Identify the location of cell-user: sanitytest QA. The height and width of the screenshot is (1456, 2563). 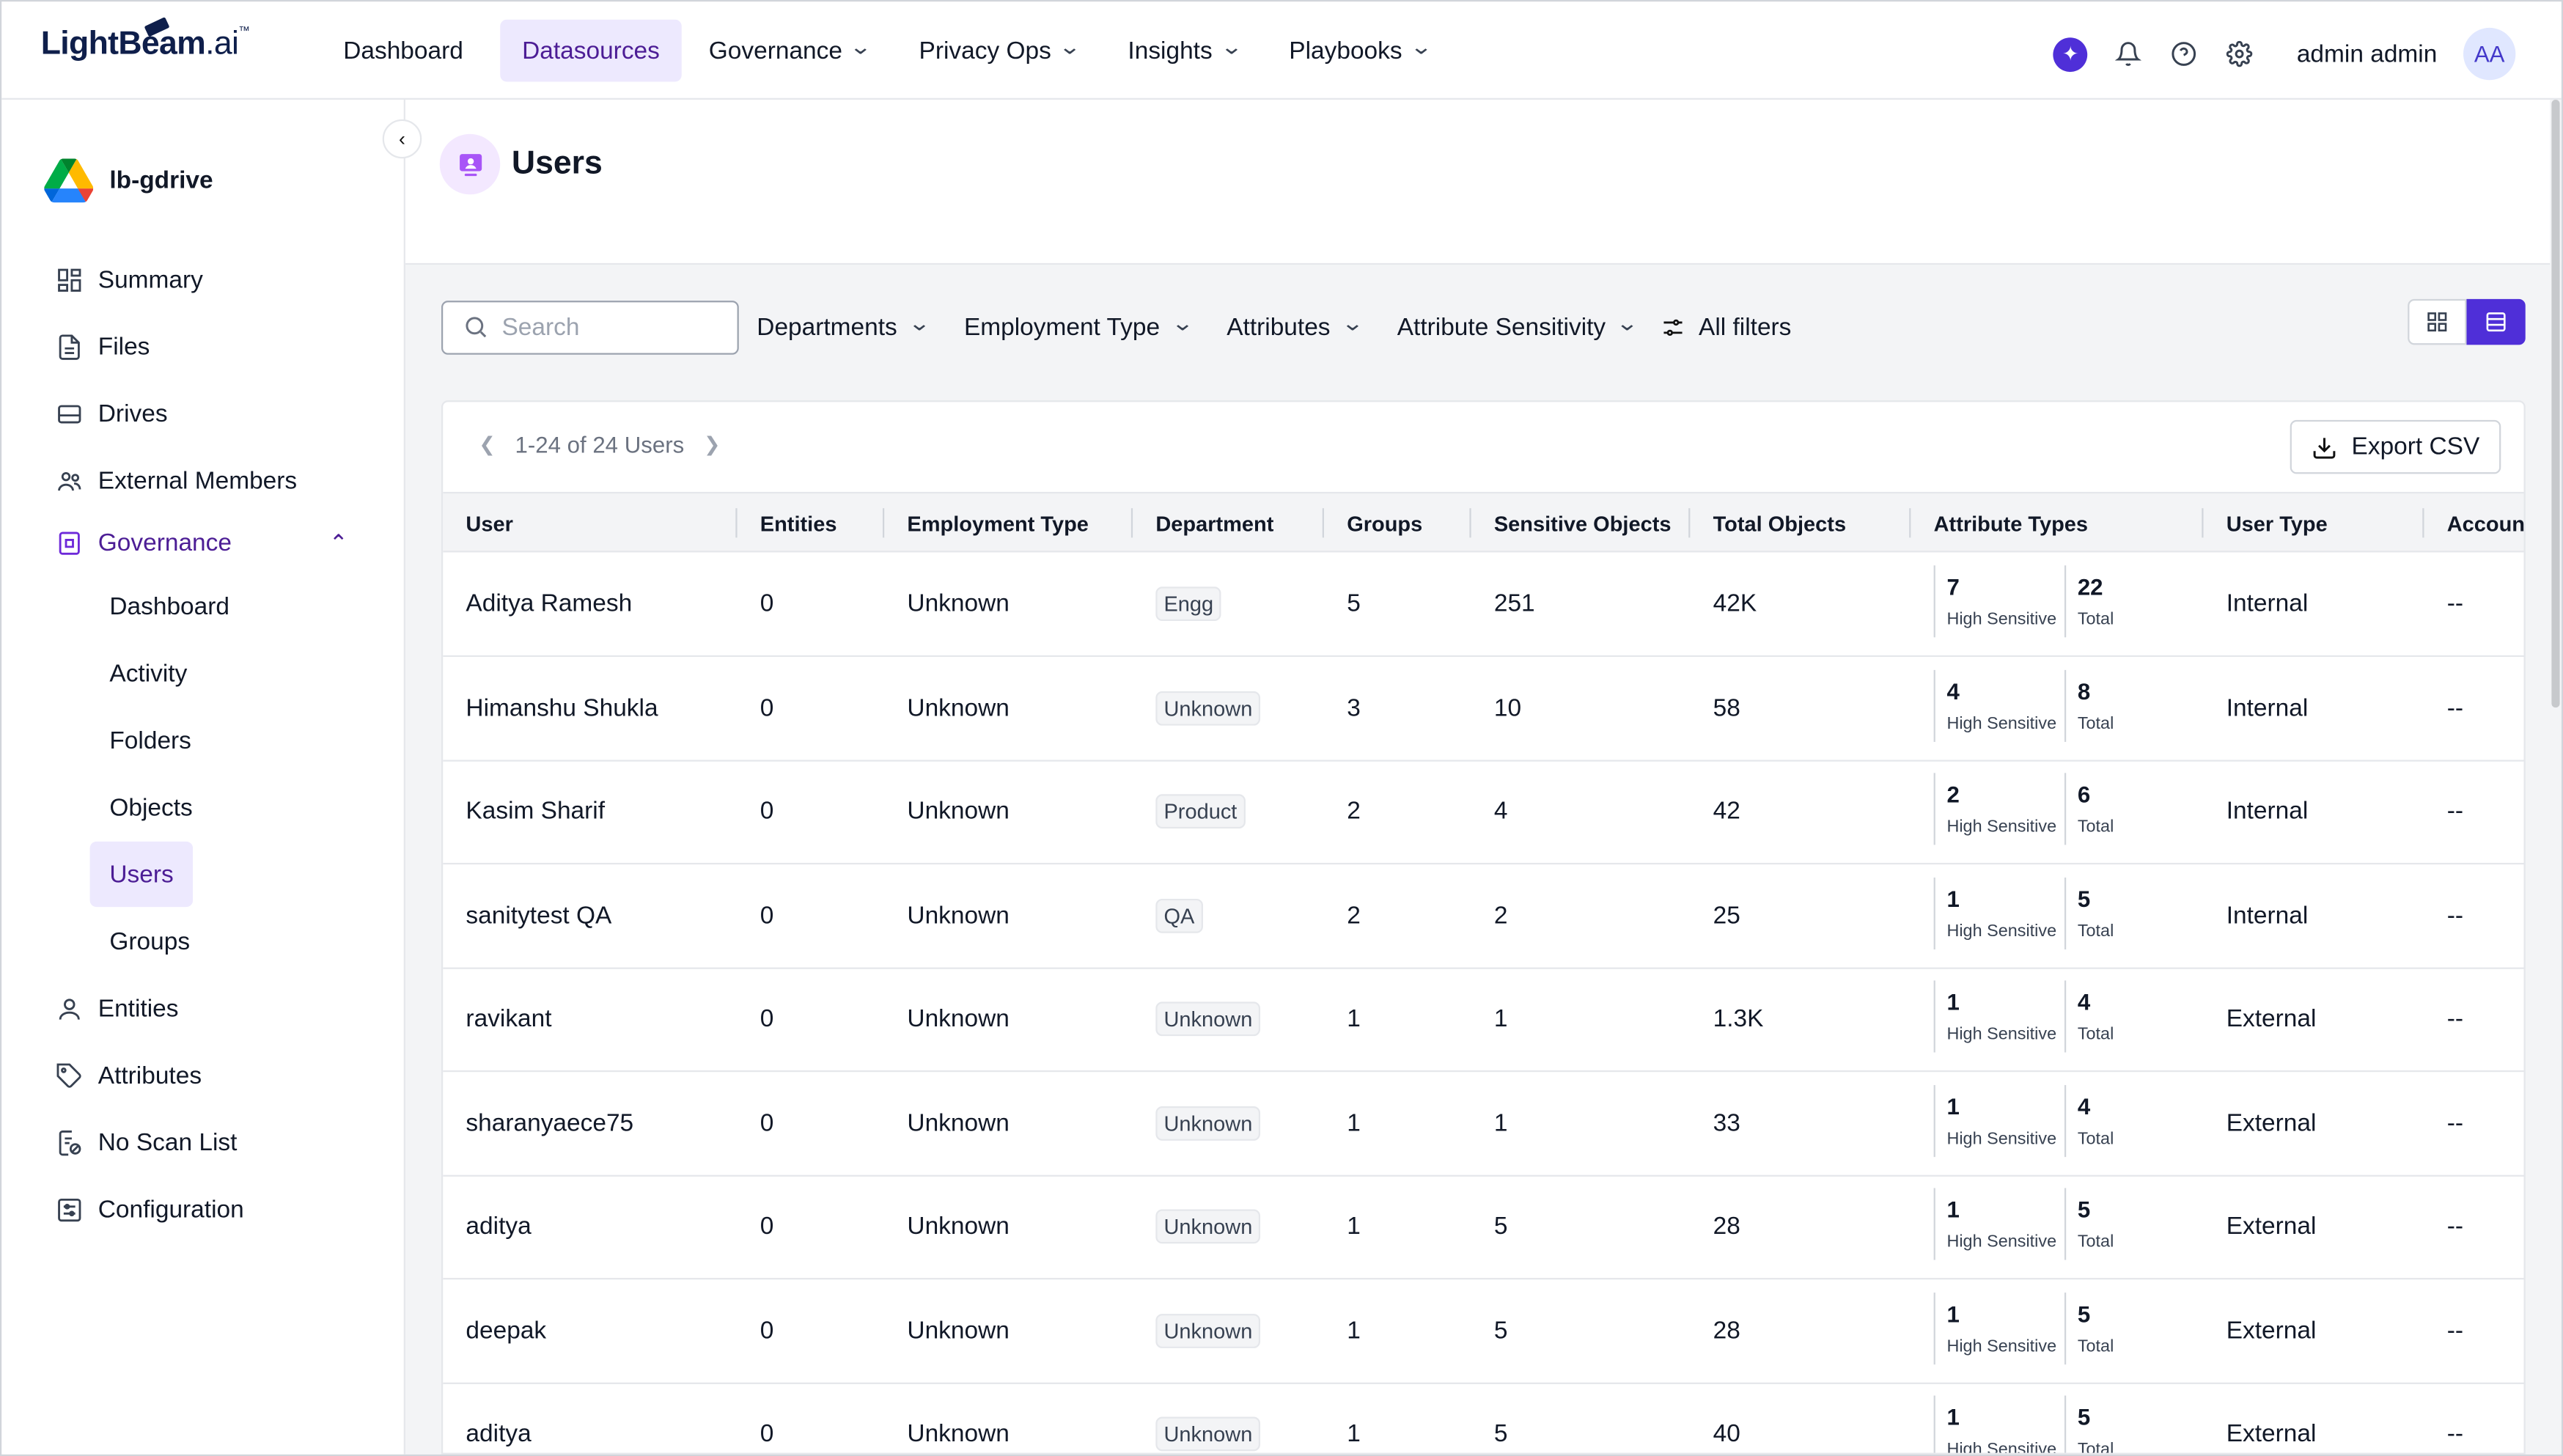
(539, 915).